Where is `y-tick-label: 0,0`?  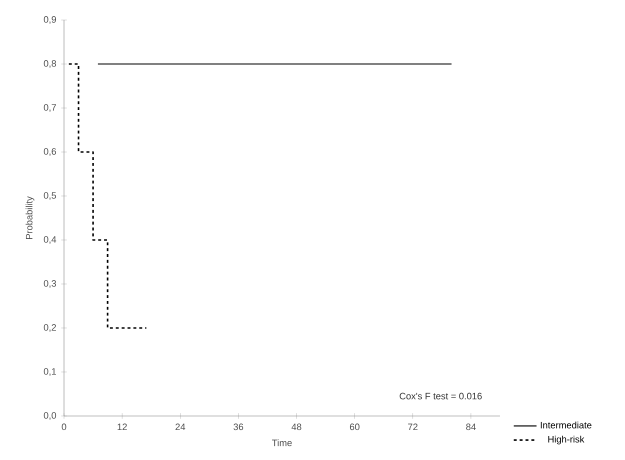
y-tick-label: 0,0 is located at coordinates (50, 416).